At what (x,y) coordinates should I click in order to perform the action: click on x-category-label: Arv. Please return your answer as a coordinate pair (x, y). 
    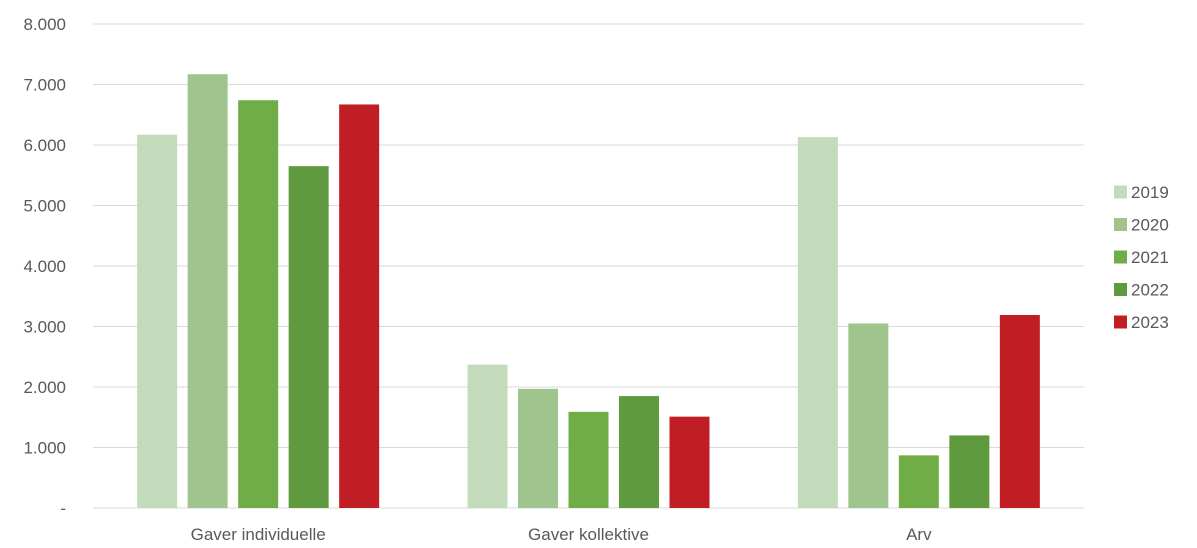
    Looking at the image, I should click on (919, 534).